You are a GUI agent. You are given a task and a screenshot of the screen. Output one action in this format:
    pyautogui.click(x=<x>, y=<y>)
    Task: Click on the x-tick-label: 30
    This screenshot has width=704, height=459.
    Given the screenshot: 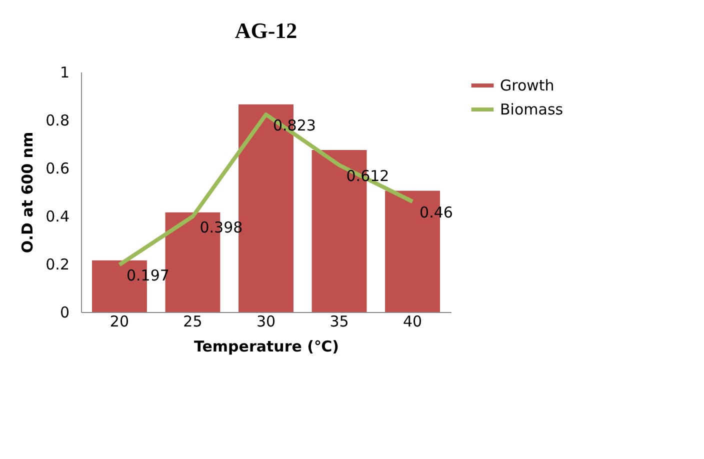 What is the action you would take?
    pyautogui.click(x=266, y=321)
    